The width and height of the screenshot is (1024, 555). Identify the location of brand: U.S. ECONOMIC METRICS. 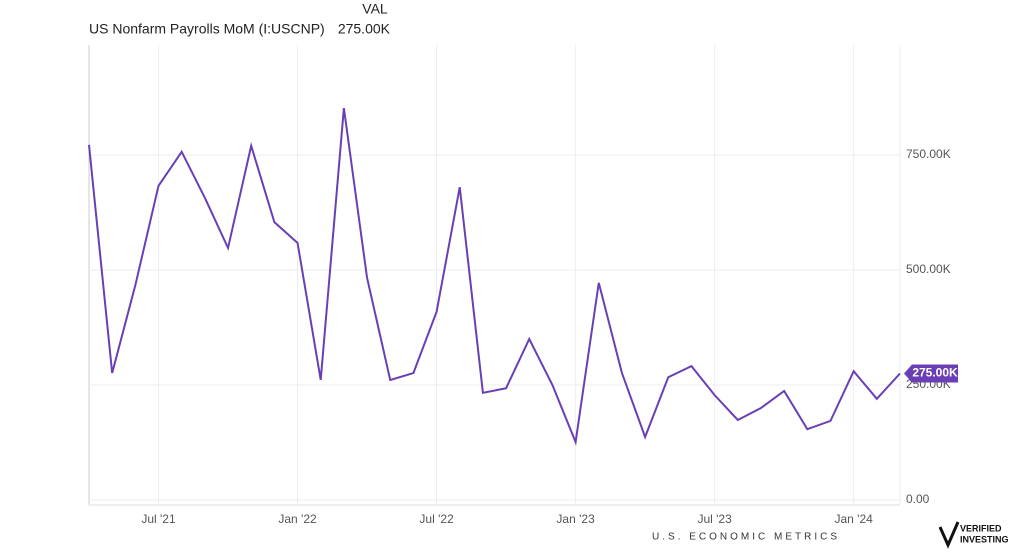
(746, 537).